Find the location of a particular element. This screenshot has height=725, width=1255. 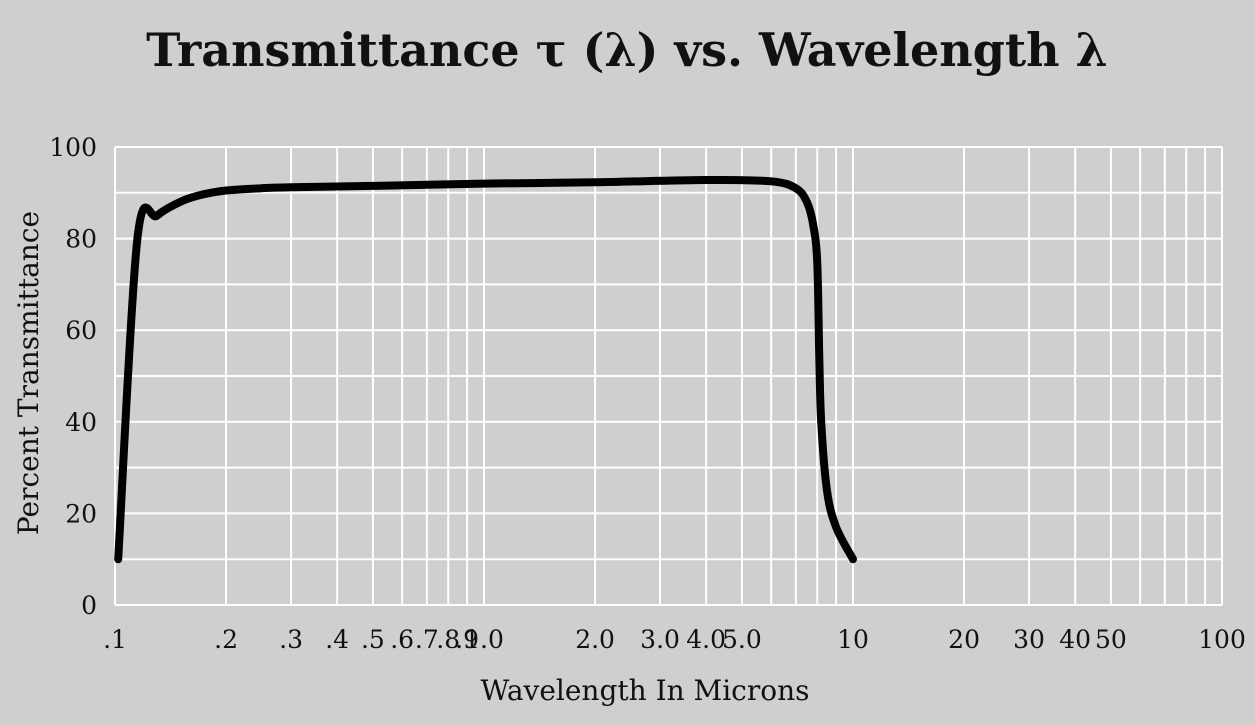

y-tick-label: 0 is located at coordinates (89, 605).